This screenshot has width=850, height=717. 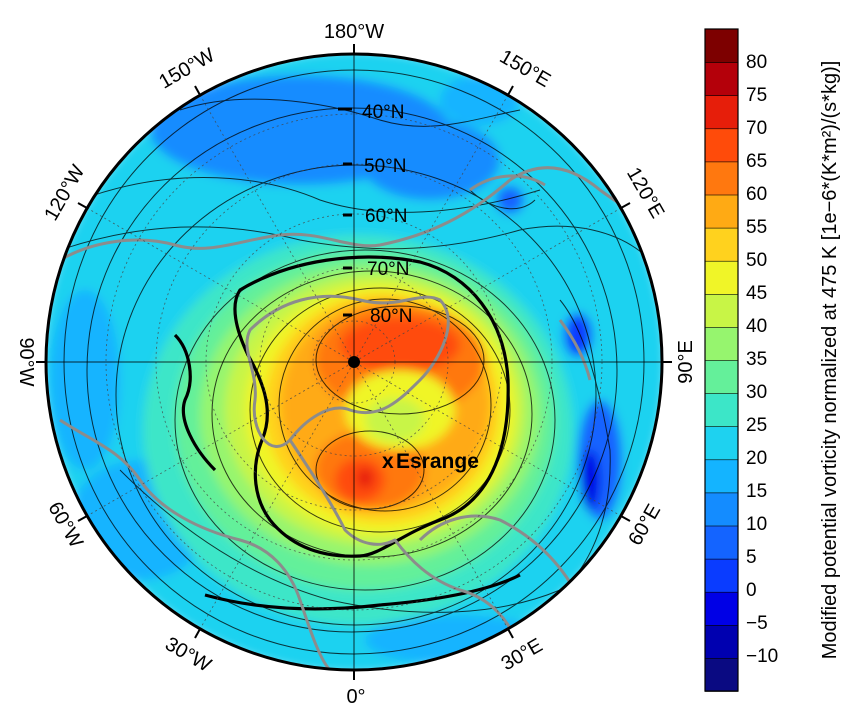 I want to click on cb-tick: 40, so click(x=756, y=326).